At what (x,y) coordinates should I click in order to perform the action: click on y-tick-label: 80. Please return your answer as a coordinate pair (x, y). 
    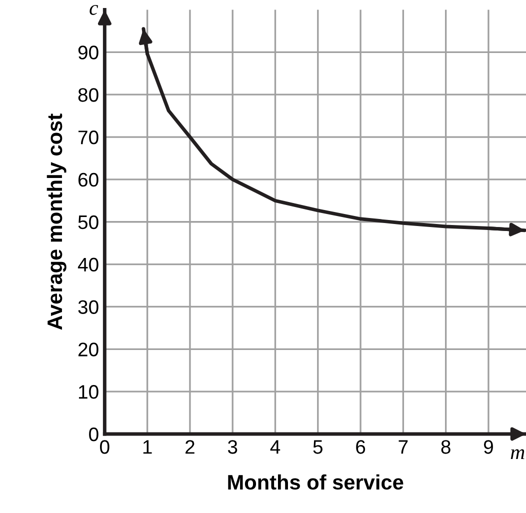
    Looking at the image, I should click on (88, 95).